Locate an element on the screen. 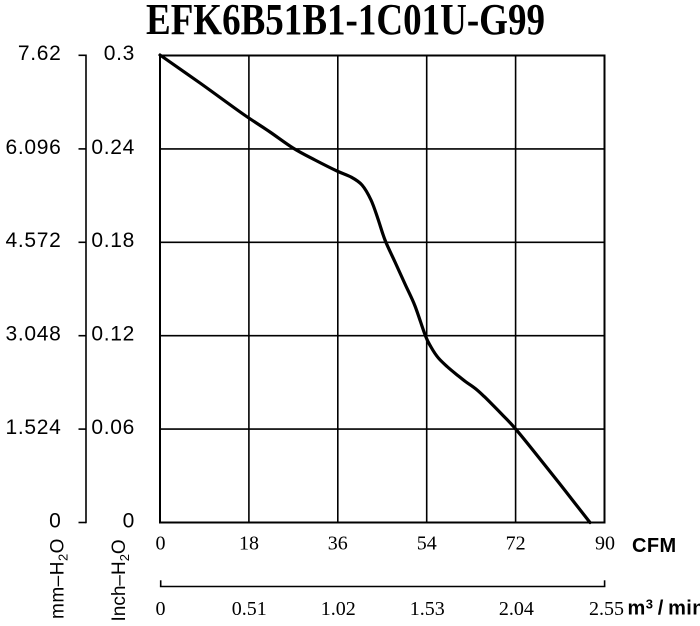 Image resolution: width=700 pixels, height=626 pixels. svg-text: 90 is located at coordinates (605, 544).